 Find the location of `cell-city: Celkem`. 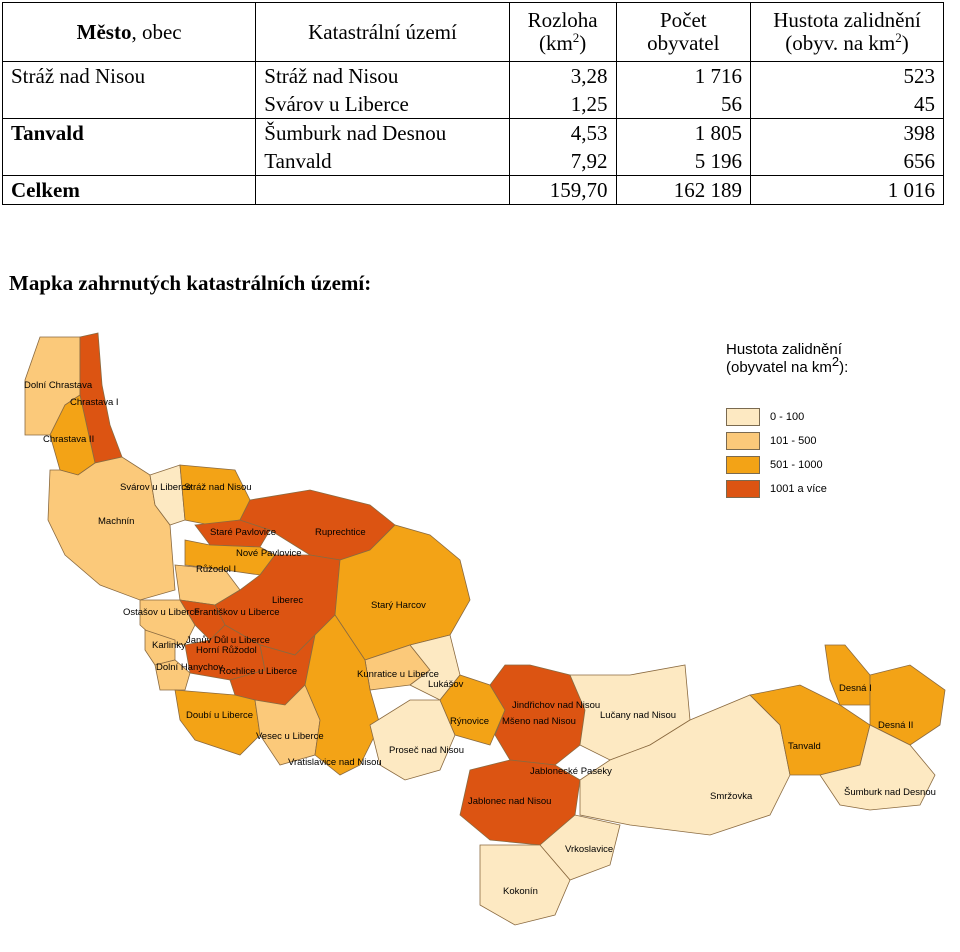

cell-city: Celkem is located at coordinates (129, 190).